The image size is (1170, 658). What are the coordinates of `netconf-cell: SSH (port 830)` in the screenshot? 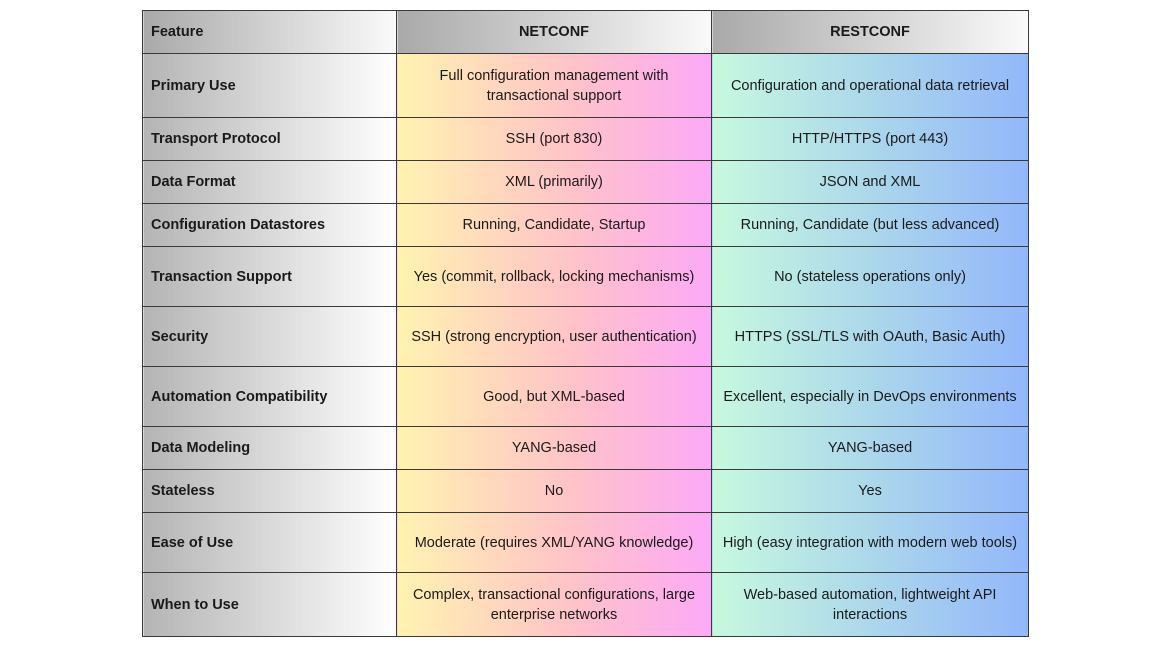 It's located at (554, 139).